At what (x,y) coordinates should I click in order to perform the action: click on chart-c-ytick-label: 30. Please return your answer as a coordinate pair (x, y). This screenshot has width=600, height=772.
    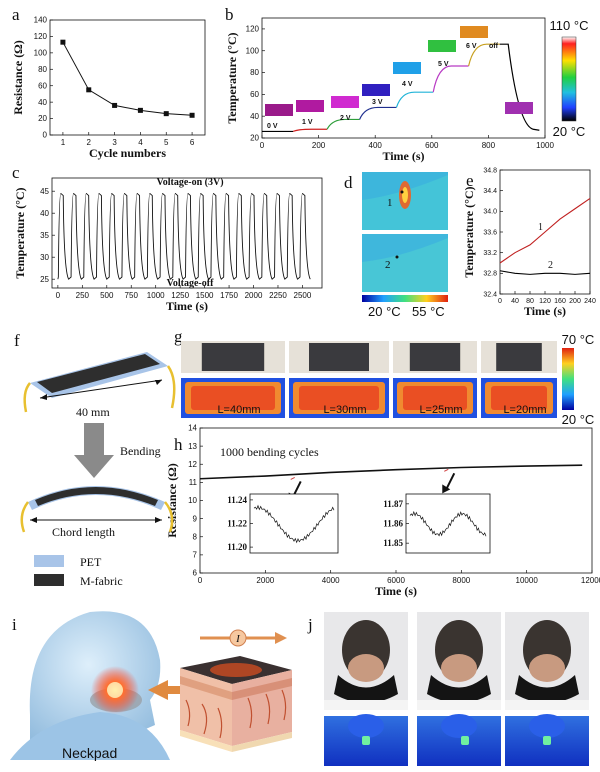
    Looking at the image, I should click on (44, 257).